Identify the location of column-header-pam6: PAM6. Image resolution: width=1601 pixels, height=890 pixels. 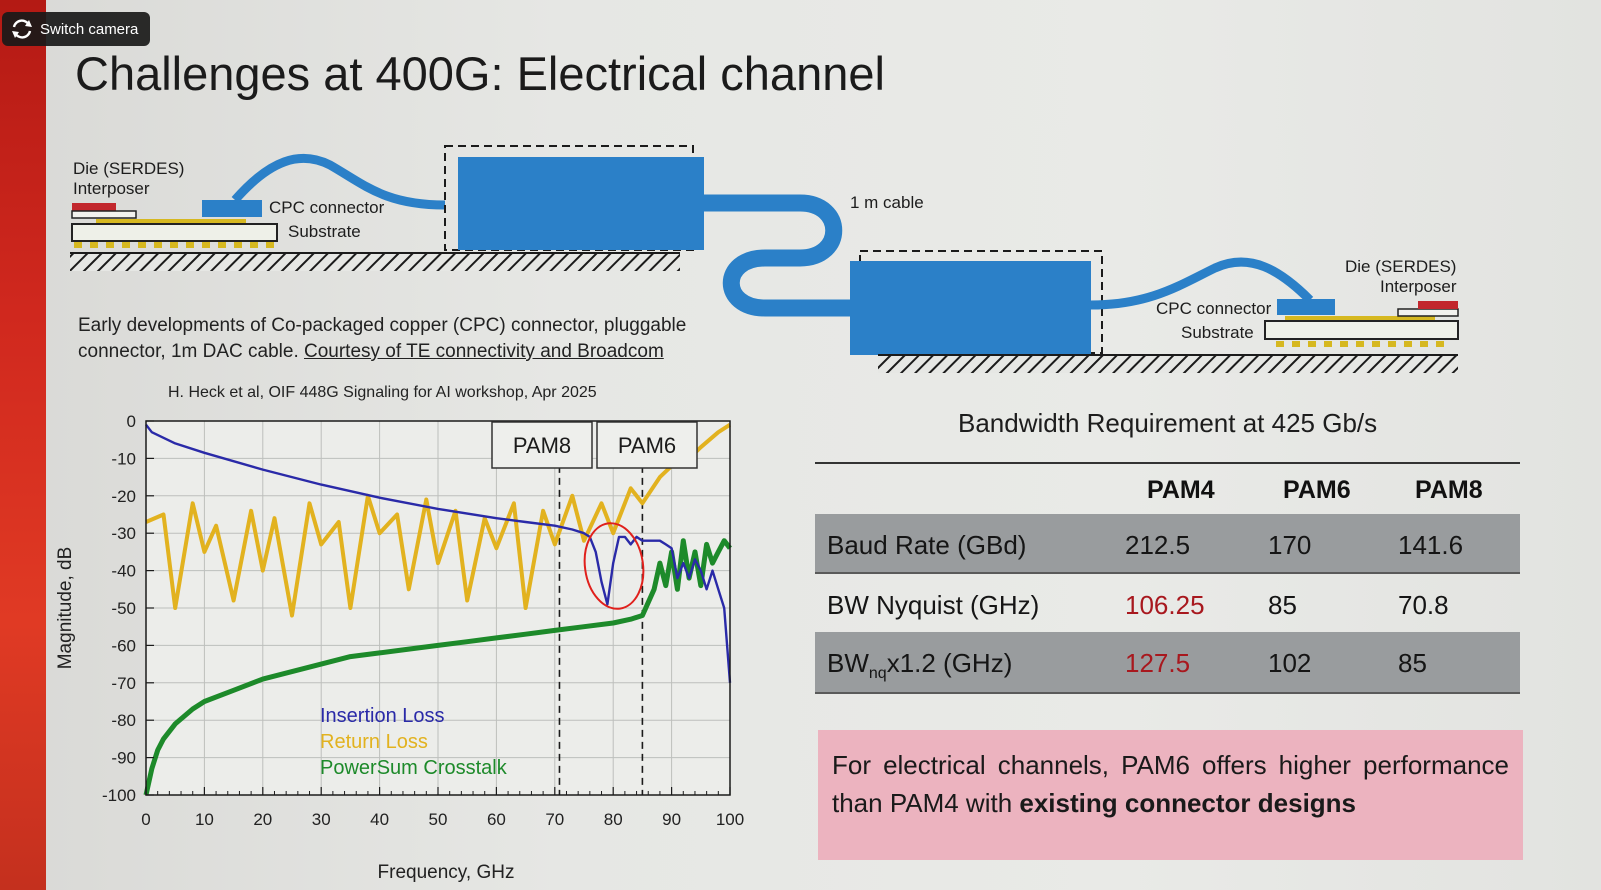
(1317, 490).